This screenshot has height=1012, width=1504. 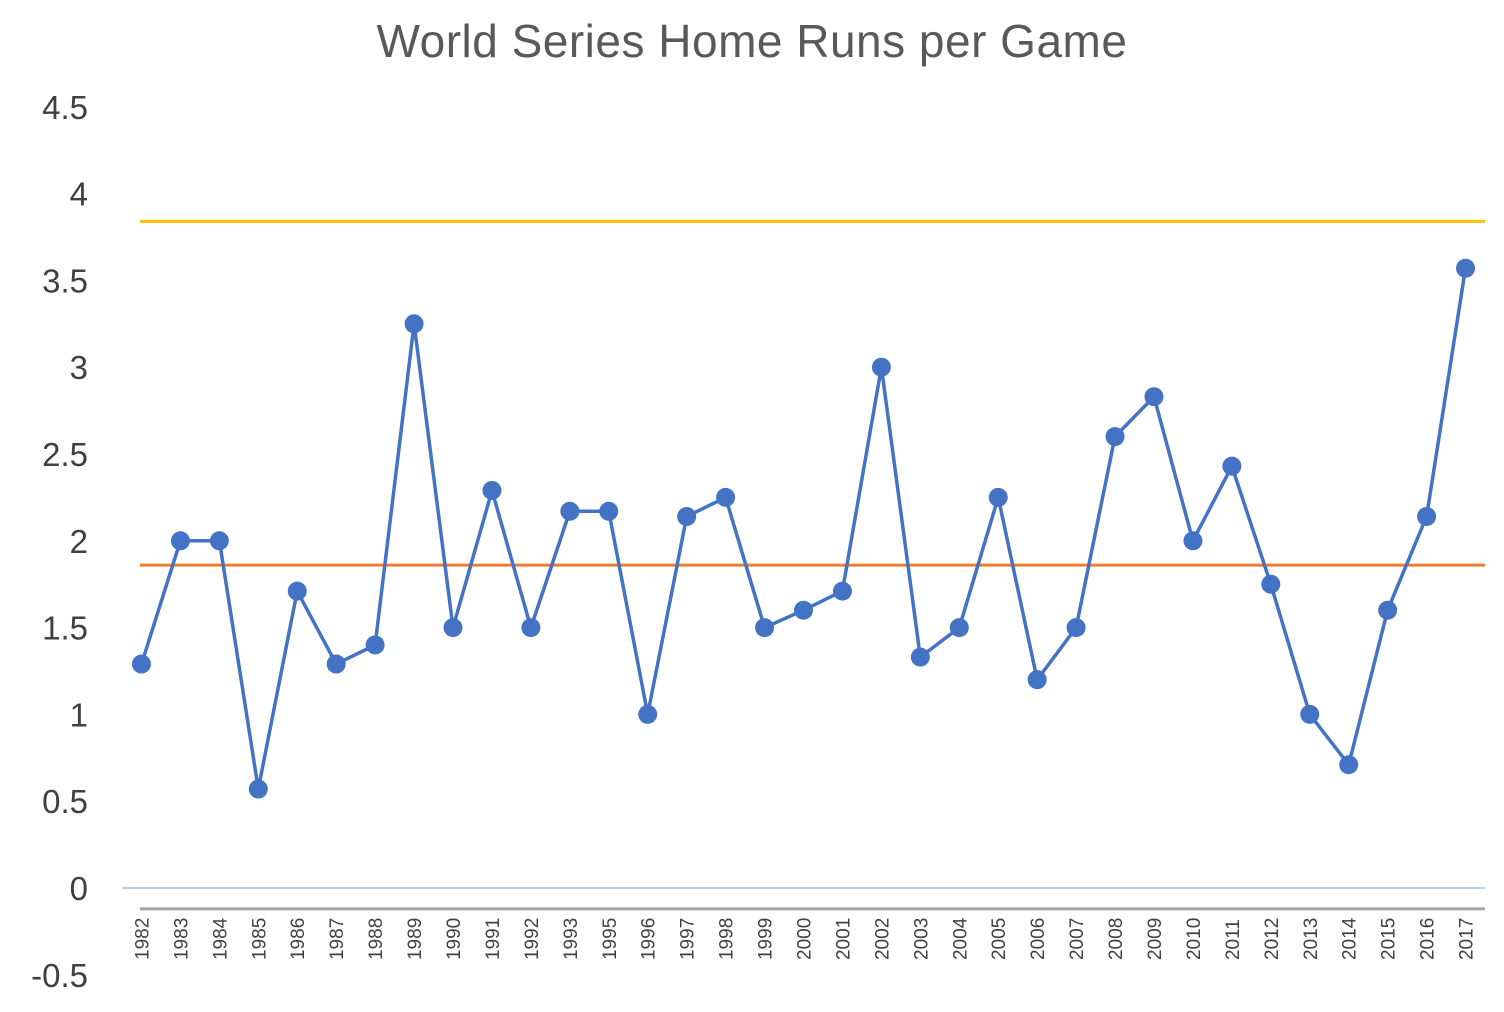 I want to click on y-tick-label: 1, so click(x=79, y=714).